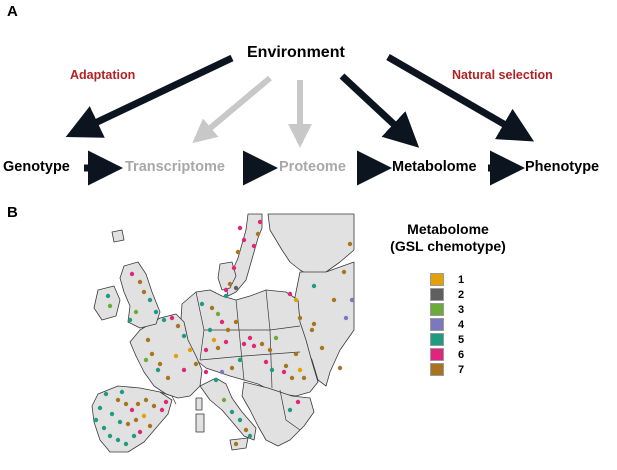 This screenshot has width=617, height=470. Describe the element at coordinates (448, 229) in the screenshot. I see `legend-title-line1: Metabolome` at that location.